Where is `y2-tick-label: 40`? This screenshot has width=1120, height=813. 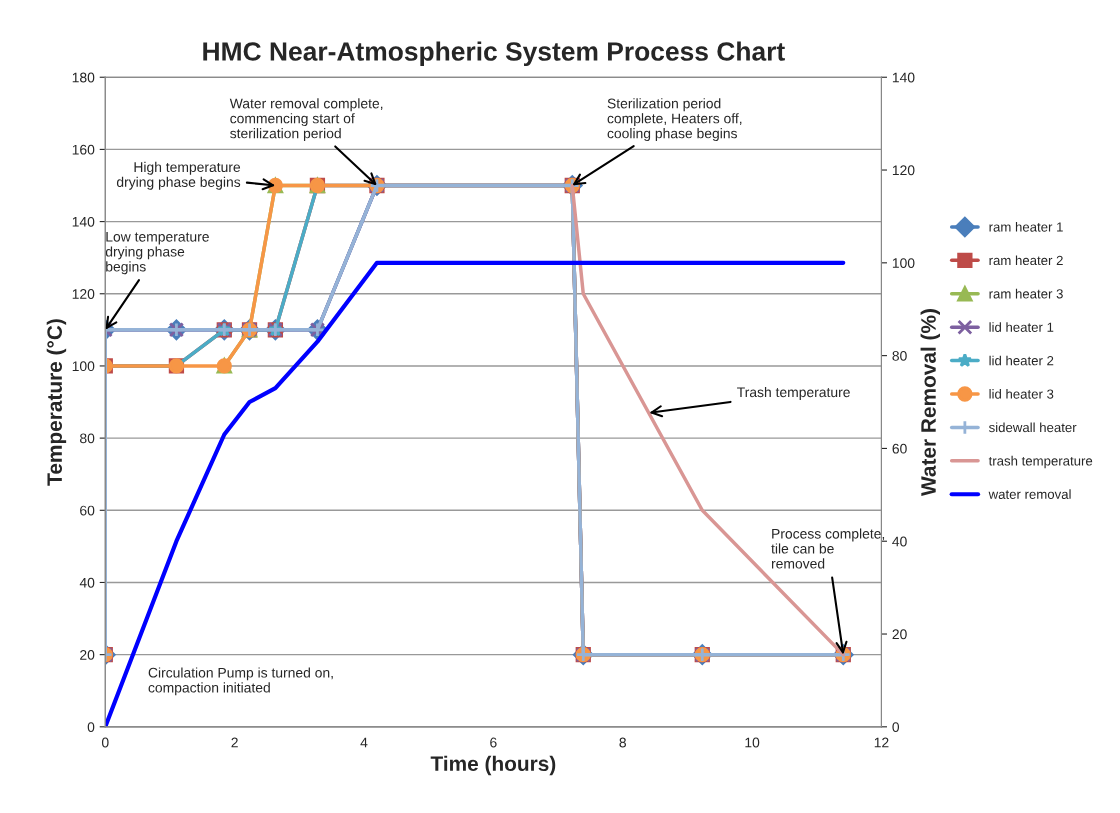
y2-tick-label: 40 is located at coordinates (899, 541).